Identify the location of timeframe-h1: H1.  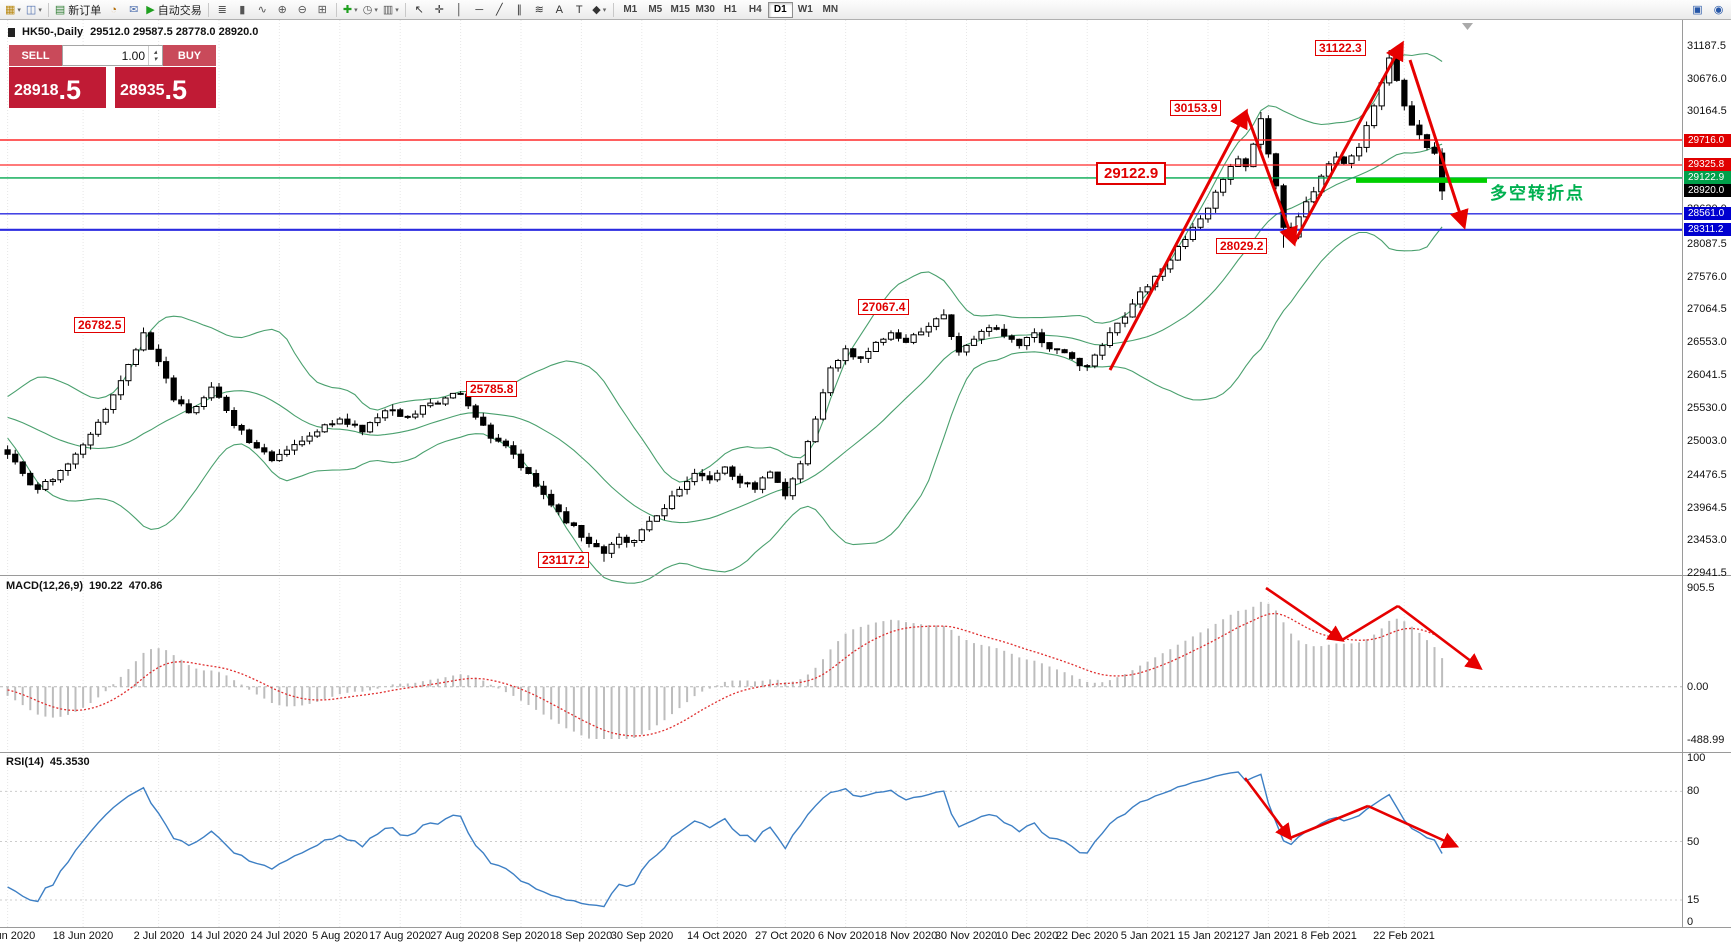
(730, 9).